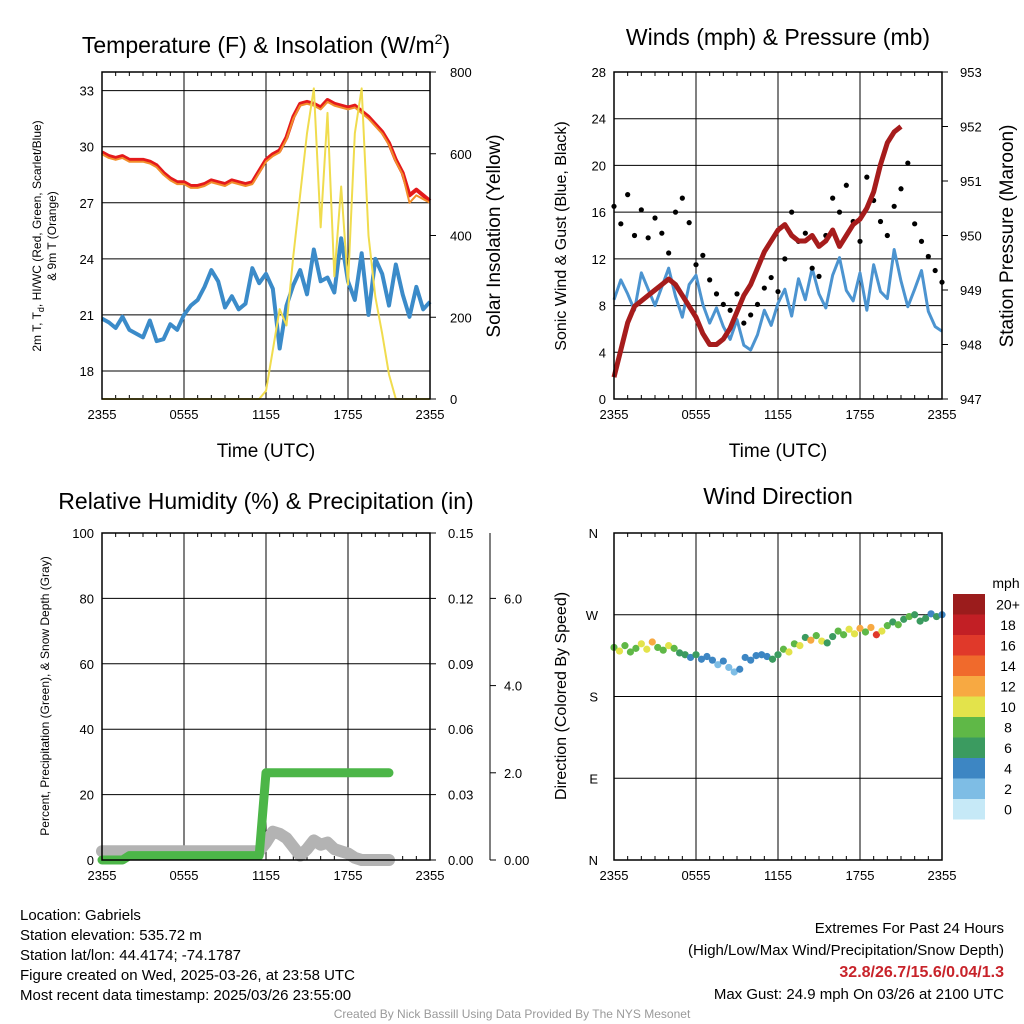 This screenshot has height=1024, width=1024. What do you see at coordinates (1008, 809) in the screenshot?
I see `colorbar-label: 0` at bounding box center [1008, 809].